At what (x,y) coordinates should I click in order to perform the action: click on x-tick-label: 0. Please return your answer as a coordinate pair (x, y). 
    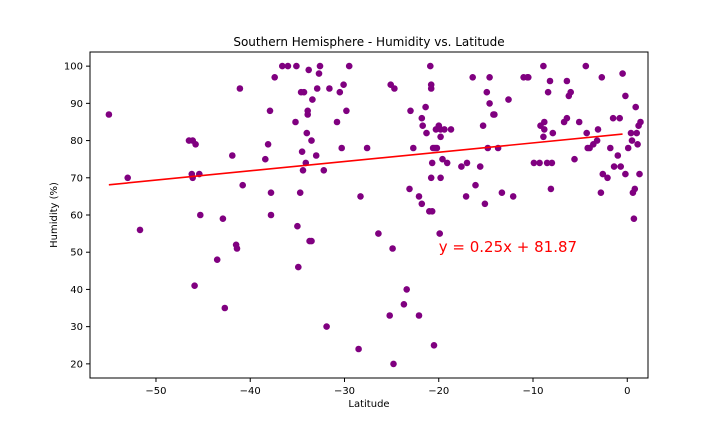
    Looking at the image, I should click on (627, 391).